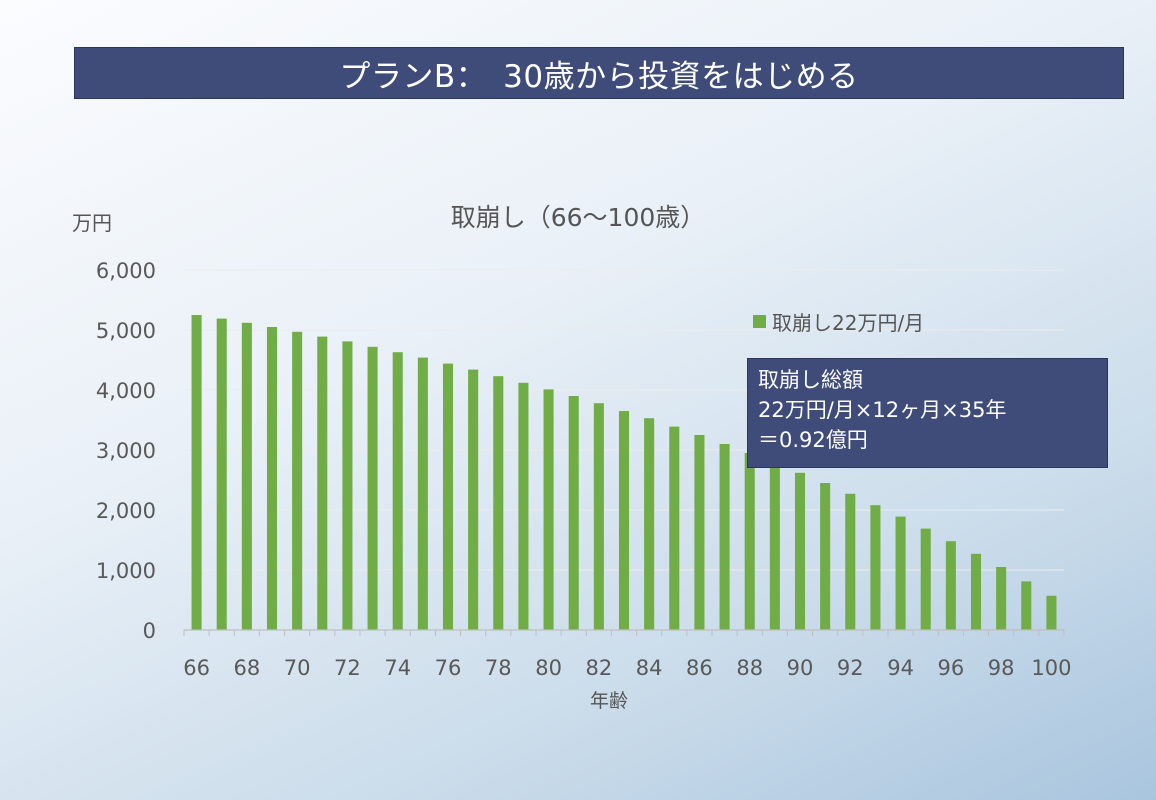  I want to click on total-withdrawal-callout: 取崩し総額 22万円/月×12ヶ月×35年 ＝0.92億円, so click(927, 413).